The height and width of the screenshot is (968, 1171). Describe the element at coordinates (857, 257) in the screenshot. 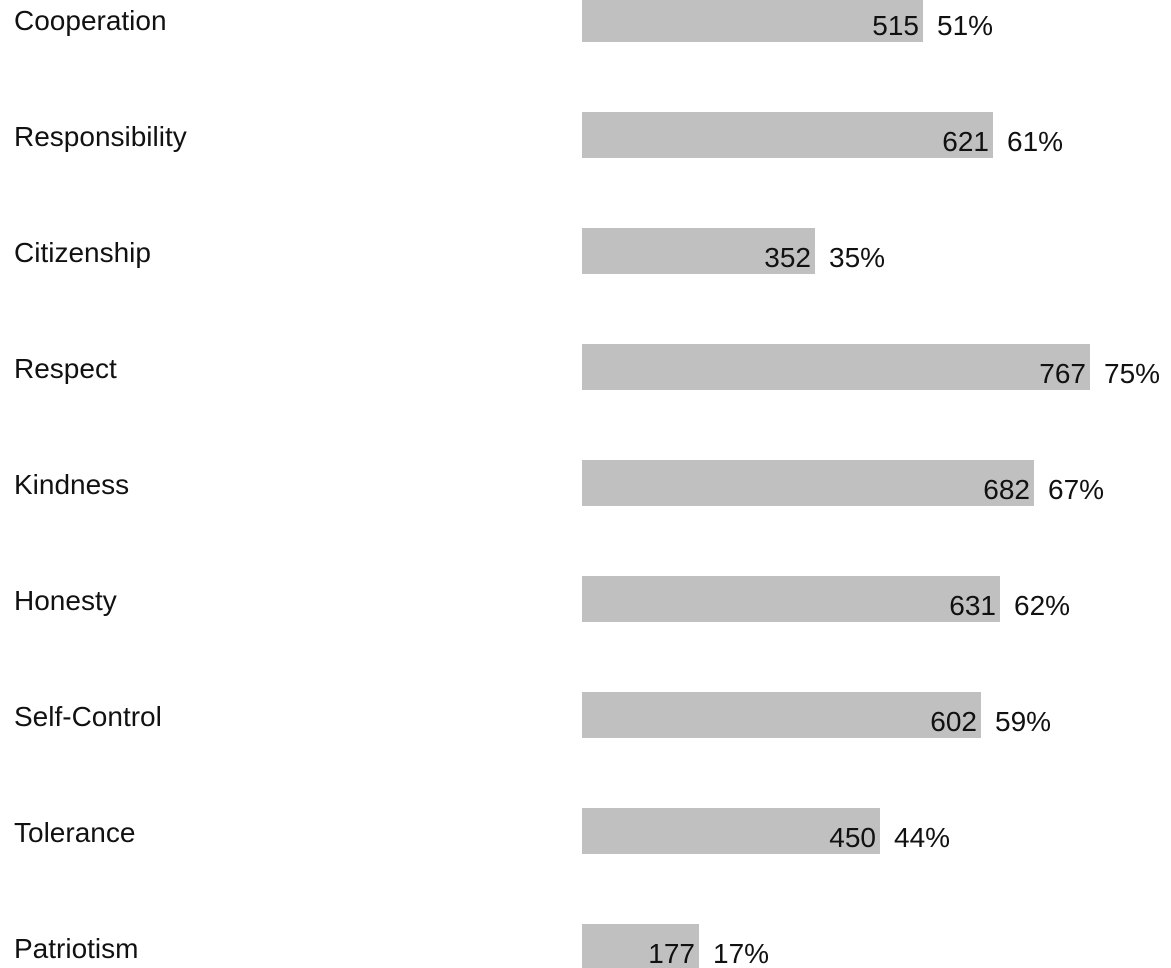

I see `percent-label: 35%` at that location.